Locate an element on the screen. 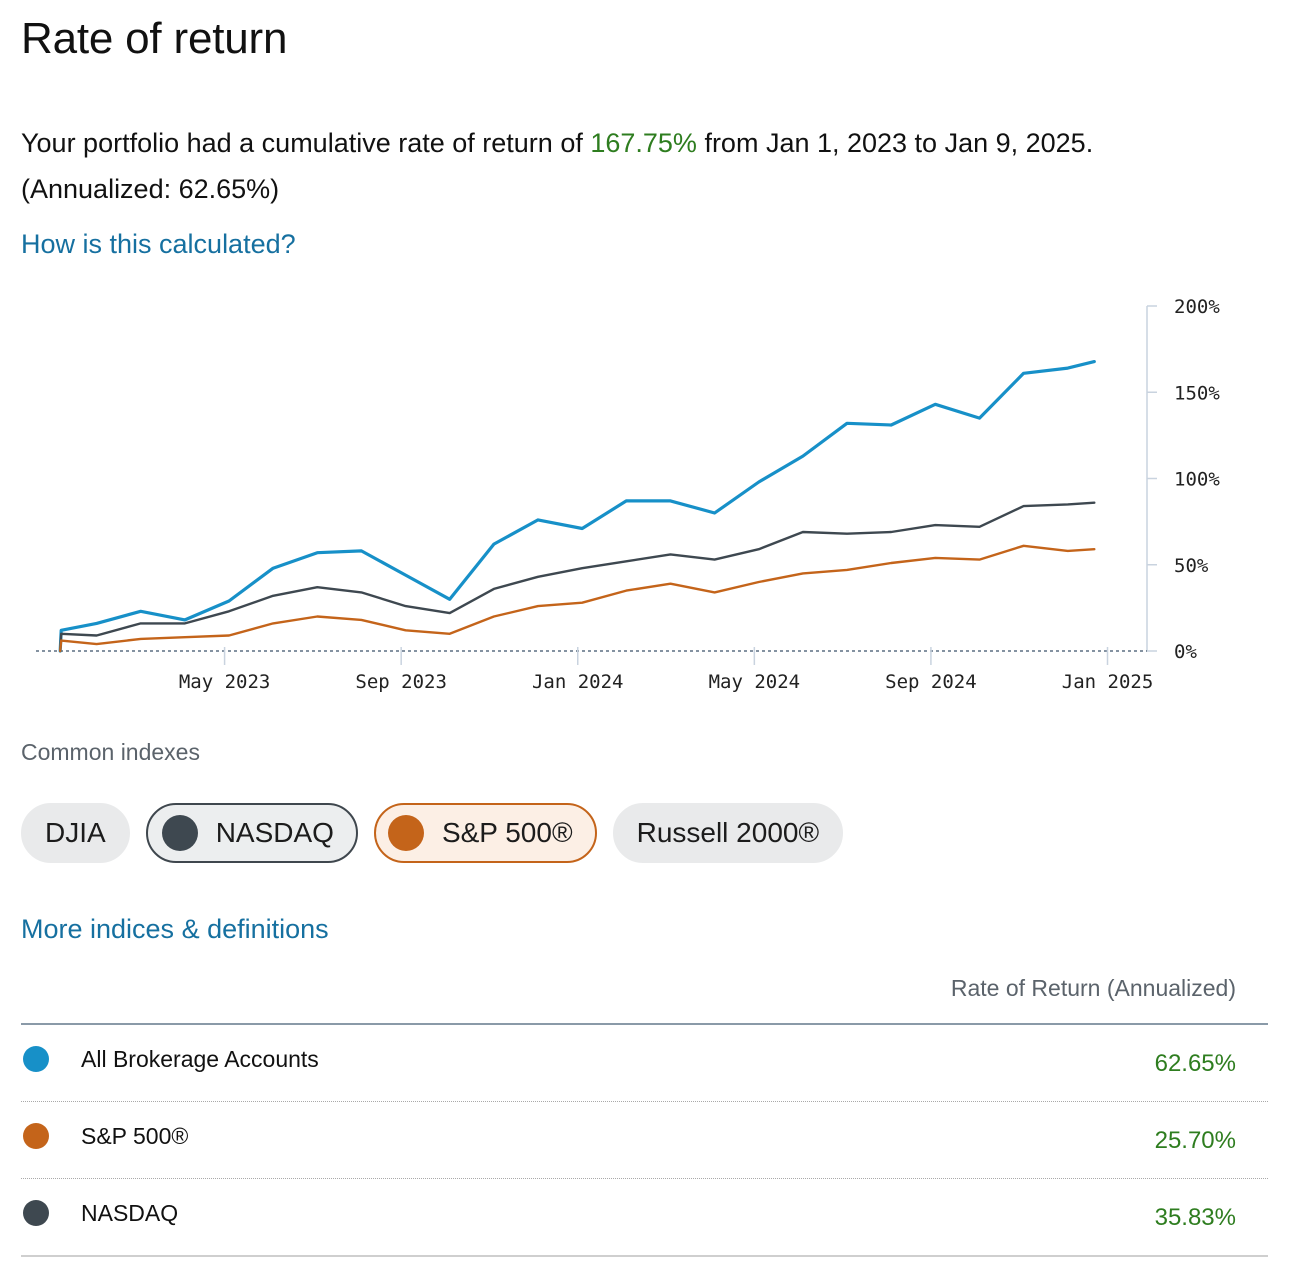  y-tick-label: 150% is located at coordinates (1197, 393).